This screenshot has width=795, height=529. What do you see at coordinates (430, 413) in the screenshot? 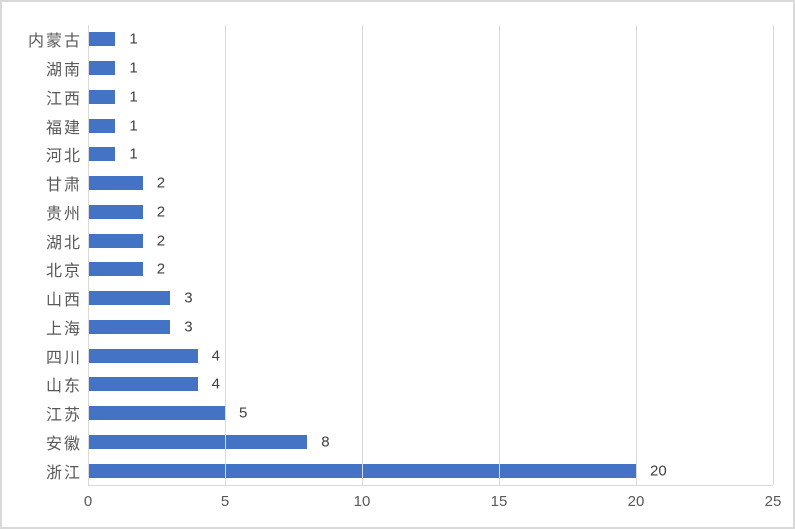
I see `bar-row: 5` at bounding box center [430, 413].